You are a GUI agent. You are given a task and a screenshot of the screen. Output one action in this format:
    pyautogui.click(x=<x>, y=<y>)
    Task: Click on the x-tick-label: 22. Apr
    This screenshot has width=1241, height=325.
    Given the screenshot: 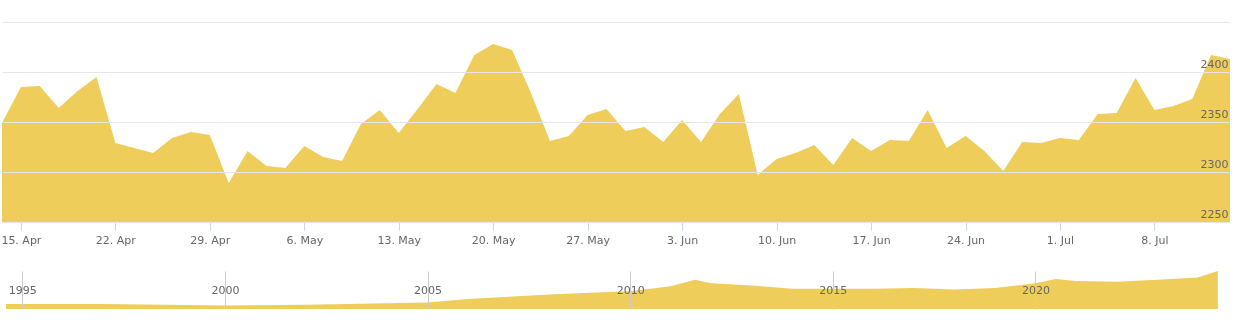 What is the action you would take?
    pyautogui.click(x=116, y=240)
    